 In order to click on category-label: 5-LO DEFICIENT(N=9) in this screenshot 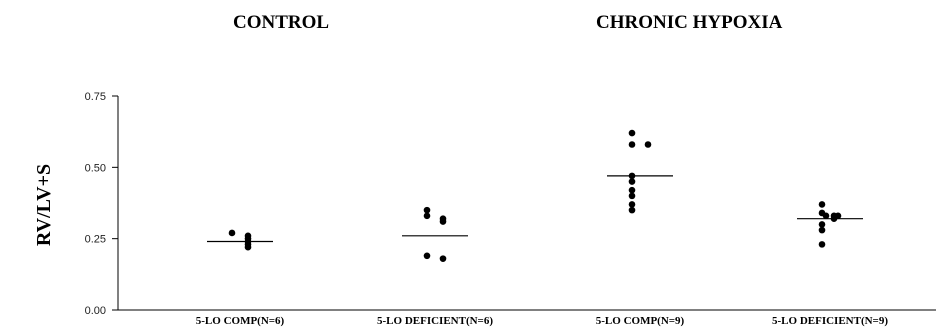, I will do `click(830, 321)`.